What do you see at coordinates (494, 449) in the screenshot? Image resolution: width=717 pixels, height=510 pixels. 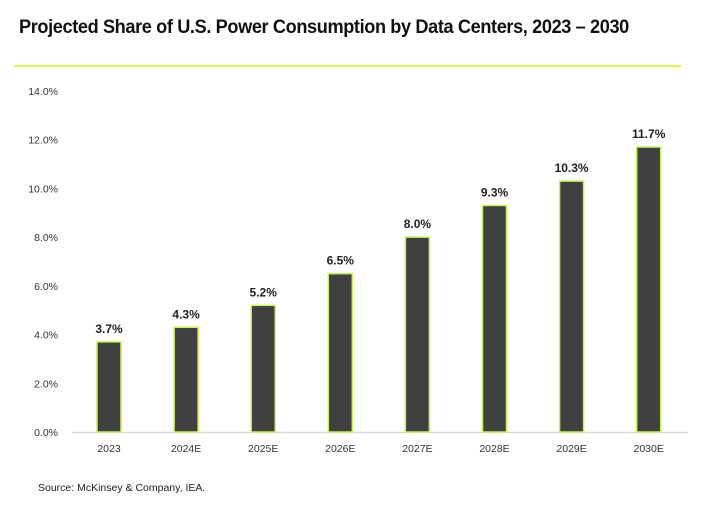 I see `x-tick-label: 2028E` at bounding box center [494, 449].